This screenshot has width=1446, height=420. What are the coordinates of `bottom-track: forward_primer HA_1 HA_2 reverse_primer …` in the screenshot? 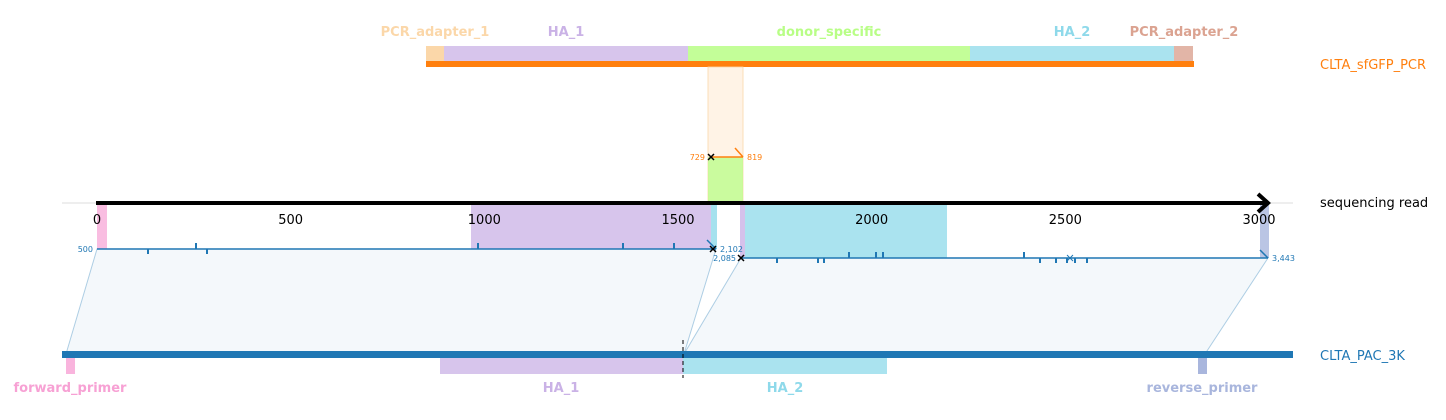 It's located at (709, 368).